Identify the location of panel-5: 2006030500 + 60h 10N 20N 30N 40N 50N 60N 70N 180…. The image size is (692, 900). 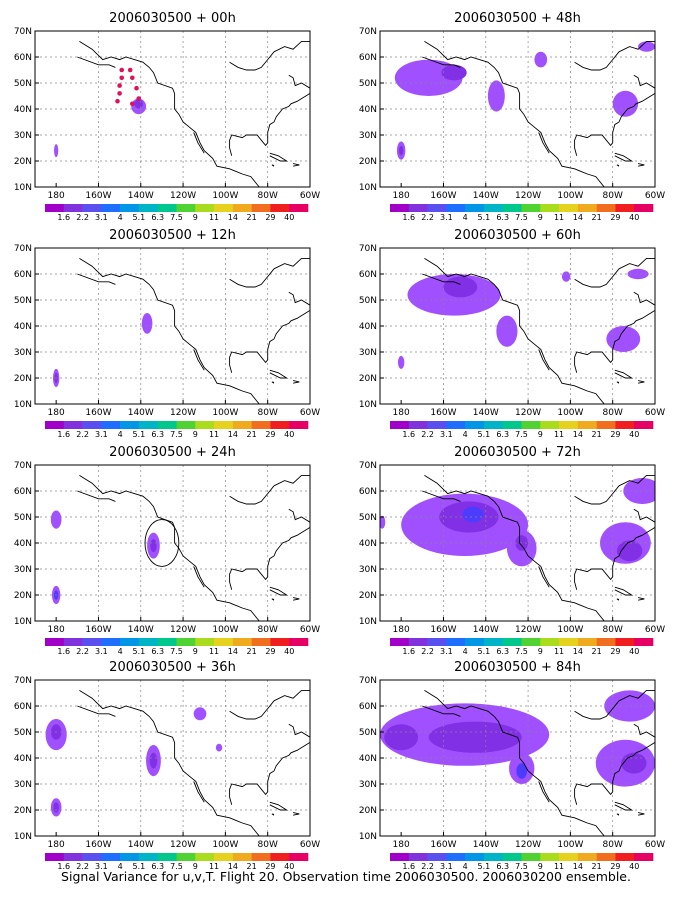
(512, 333).